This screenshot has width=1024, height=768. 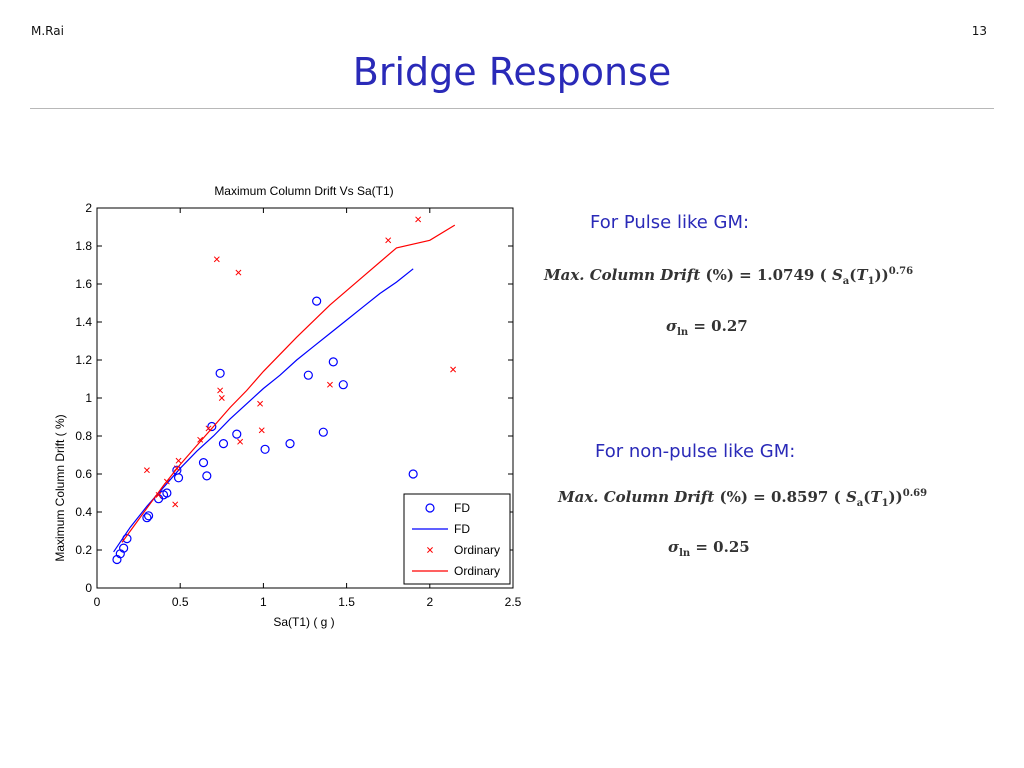 What do you see at coordinates (83, 284) in the screenshot?
I see `y-tick-label: 1.6` at bounding box center [83, 284].